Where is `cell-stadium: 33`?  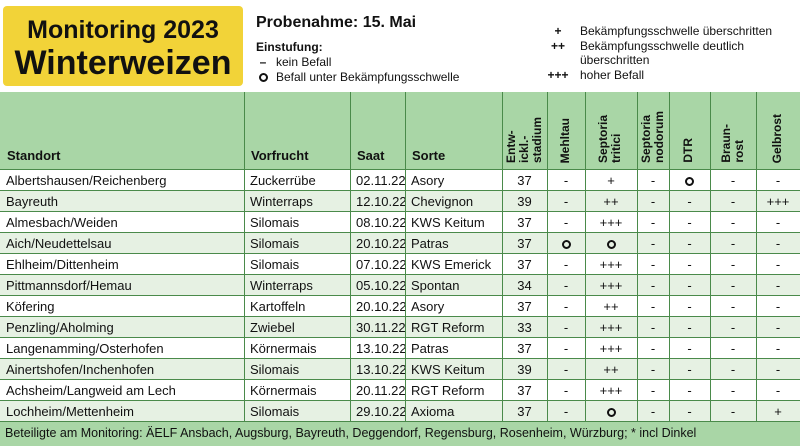
cell-stadium: 33 is located at coordinates (524, 327).